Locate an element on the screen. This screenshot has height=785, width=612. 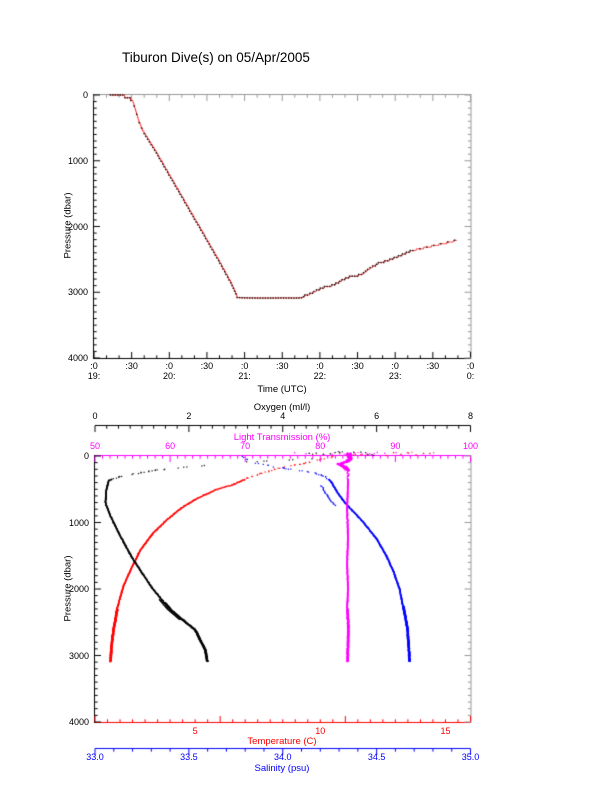
oxygen-tick-label: 4 is located at coordinates (283, 416).